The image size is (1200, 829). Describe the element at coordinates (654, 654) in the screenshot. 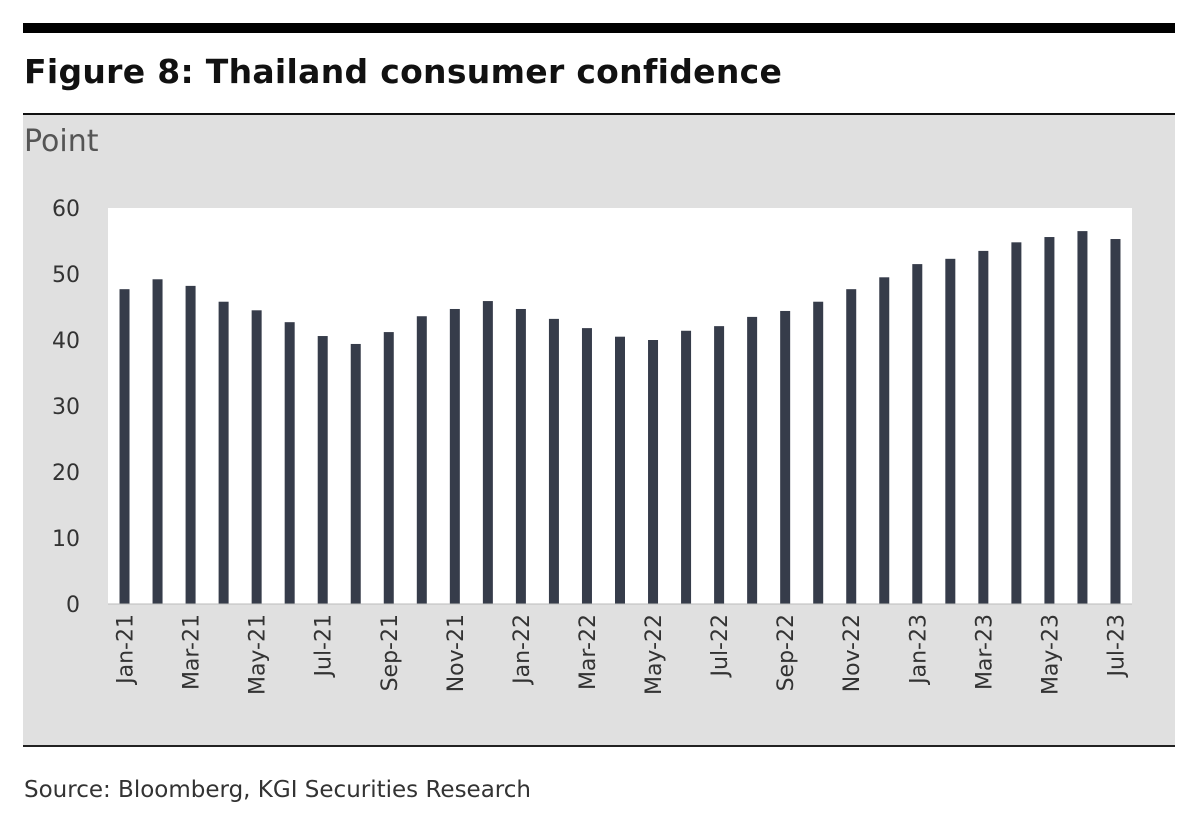

I see `x-tick-label: May-22` at that location.